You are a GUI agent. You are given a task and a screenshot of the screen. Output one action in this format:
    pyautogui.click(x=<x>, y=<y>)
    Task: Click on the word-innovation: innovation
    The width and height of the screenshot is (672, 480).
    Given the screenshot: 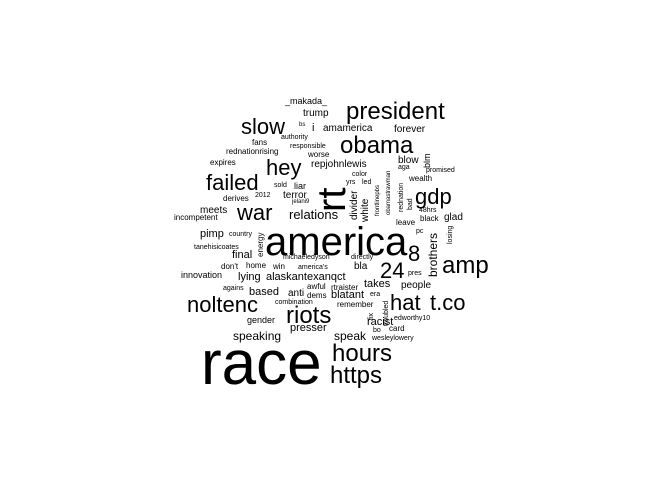 What is the action you would take?
    pyautogui.click(x=202, y=275)
    